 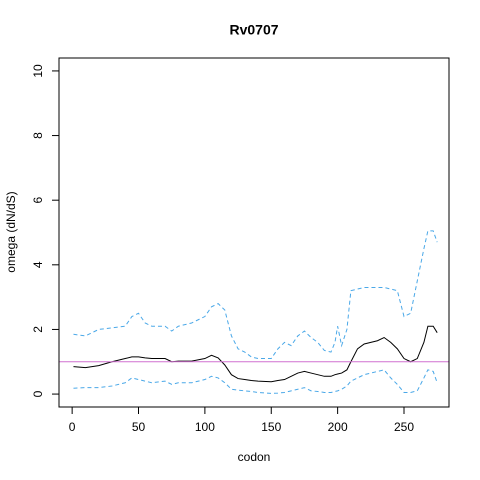 What do you see at coordinates (404, 427) in the screenshot?
I see `x-tick-label: 250` at bounding box center [404, 427].